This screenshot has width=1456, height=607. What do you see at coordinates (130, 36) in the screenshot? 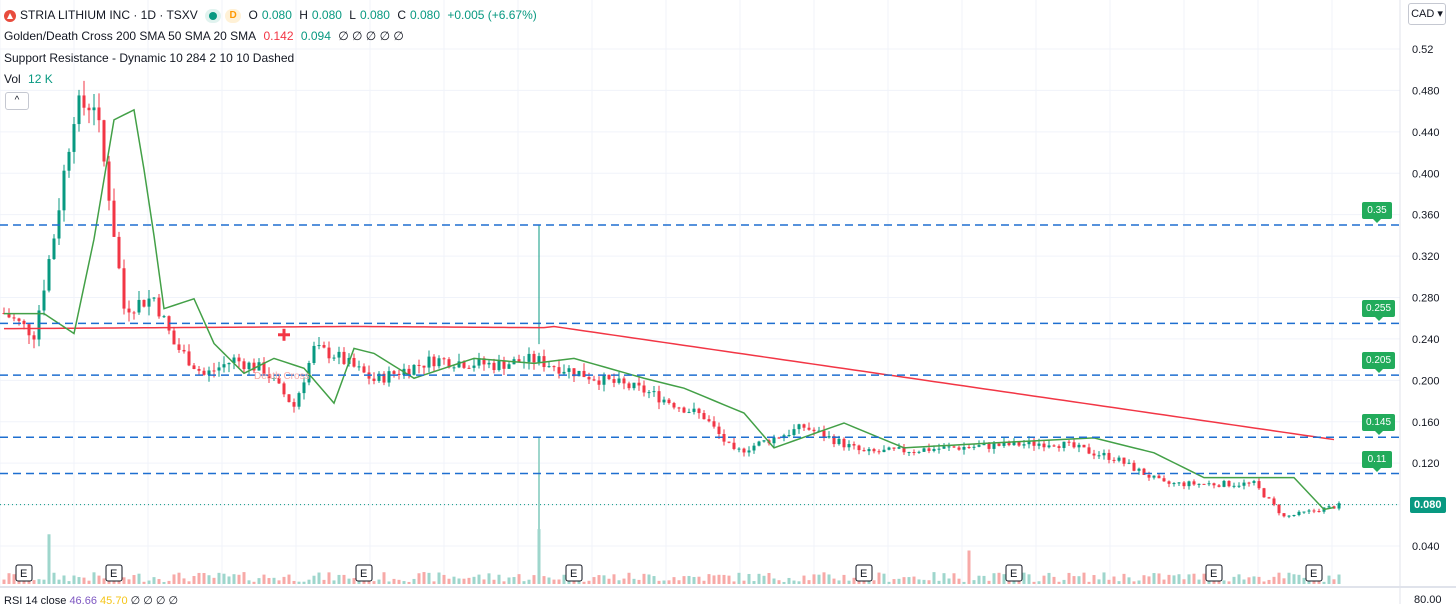
I see `cross-indicator-name: Golden/Death Cross 200 SMA 50 SMA 20 SMA` at bounding box center [130, 36].